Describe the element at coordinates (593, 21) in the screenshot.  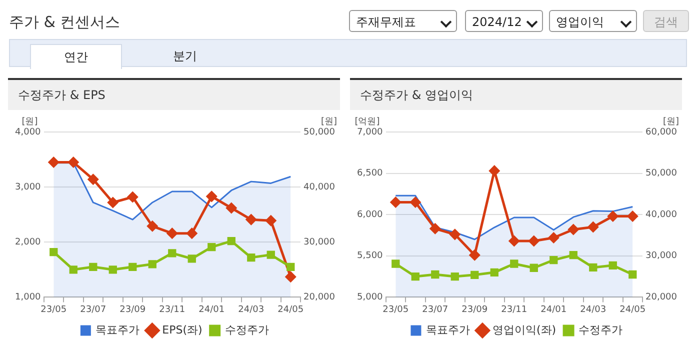
I see `text: 영업이익` at that location.